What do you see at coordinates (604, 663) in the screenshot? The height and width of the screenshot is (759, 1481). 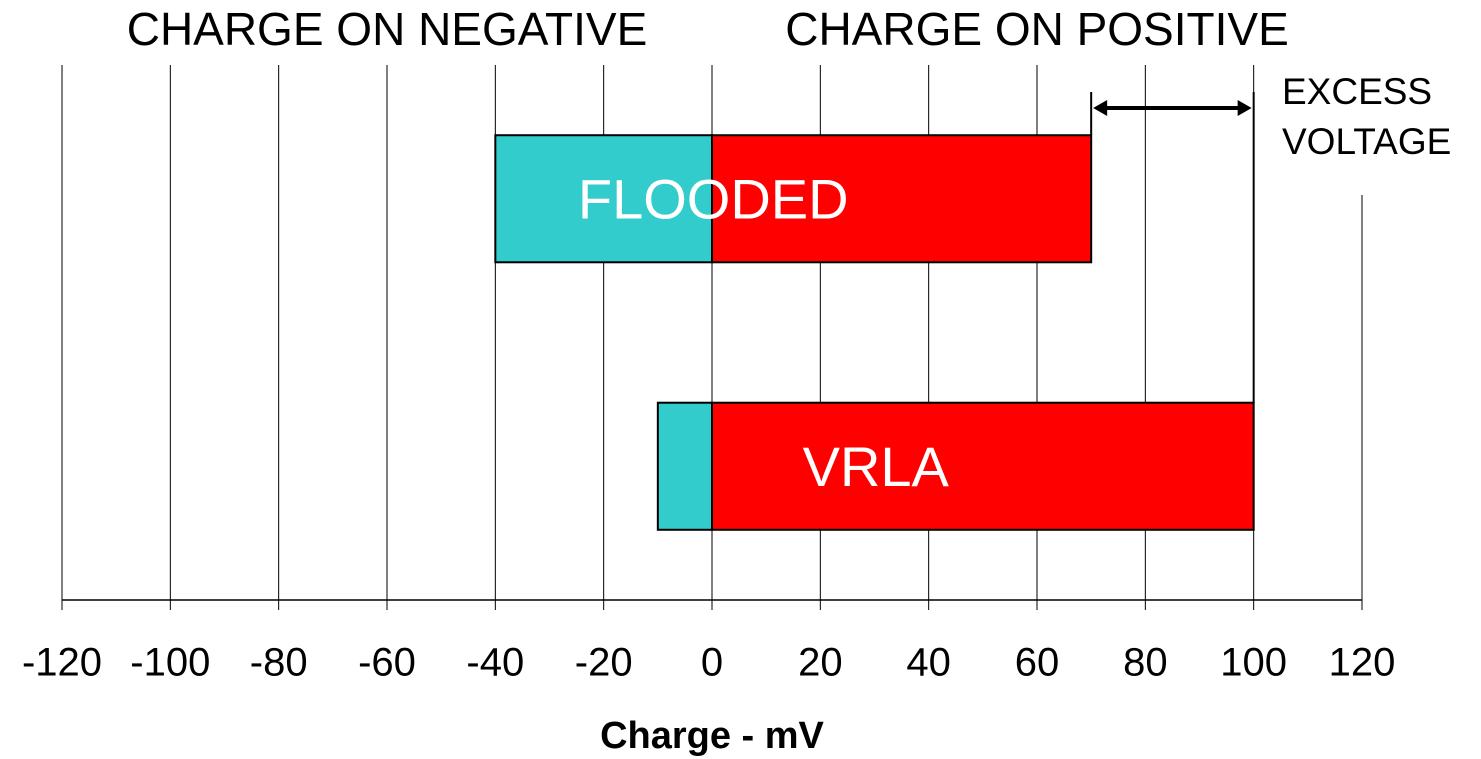 I see `x-tick-label: -20` at bounding box center [604, 663].